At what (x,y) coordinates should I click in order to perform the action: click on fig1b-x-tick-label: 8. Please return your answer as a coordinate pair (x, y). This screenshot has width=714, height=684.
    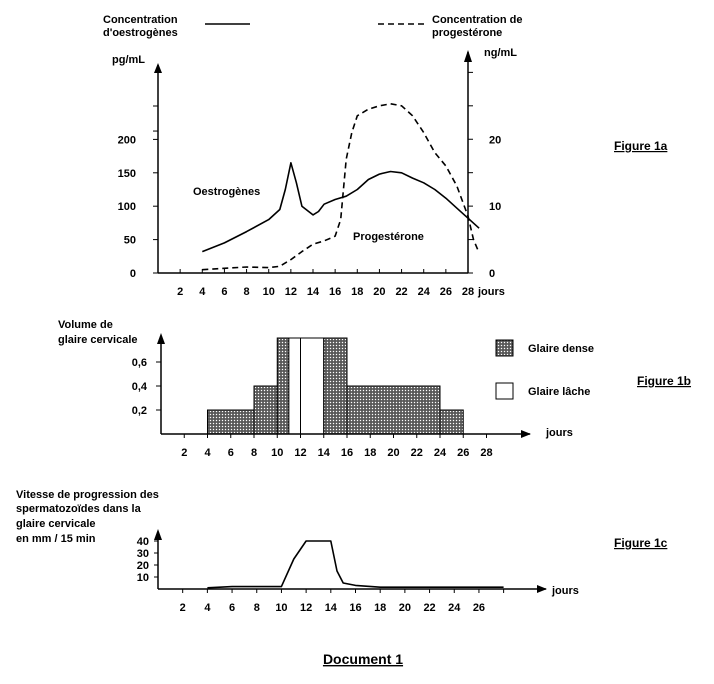
    Looking at the image, I should click on (254, 453).